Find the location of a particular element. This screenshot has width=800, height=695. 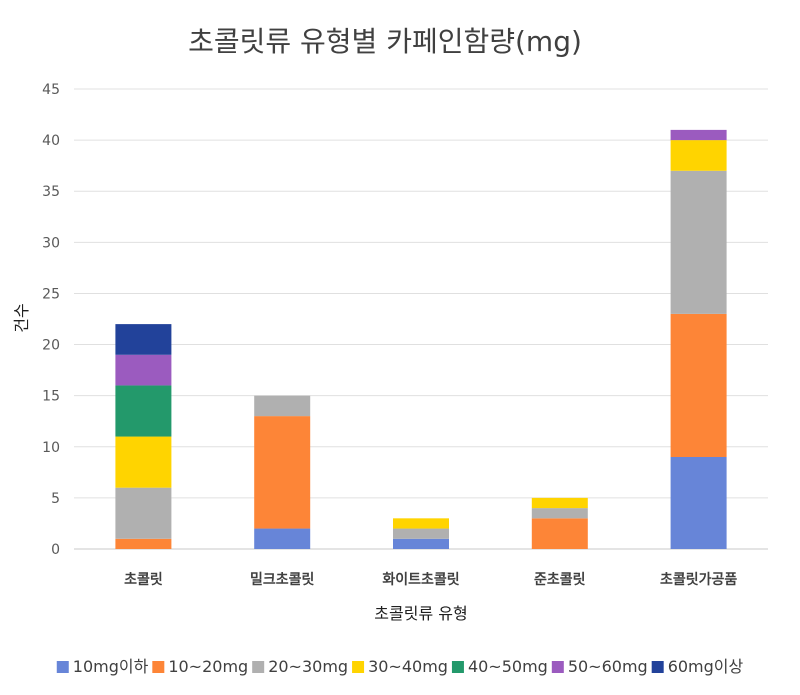

y-tick-label: 35 is located at coordinates (51, 192).